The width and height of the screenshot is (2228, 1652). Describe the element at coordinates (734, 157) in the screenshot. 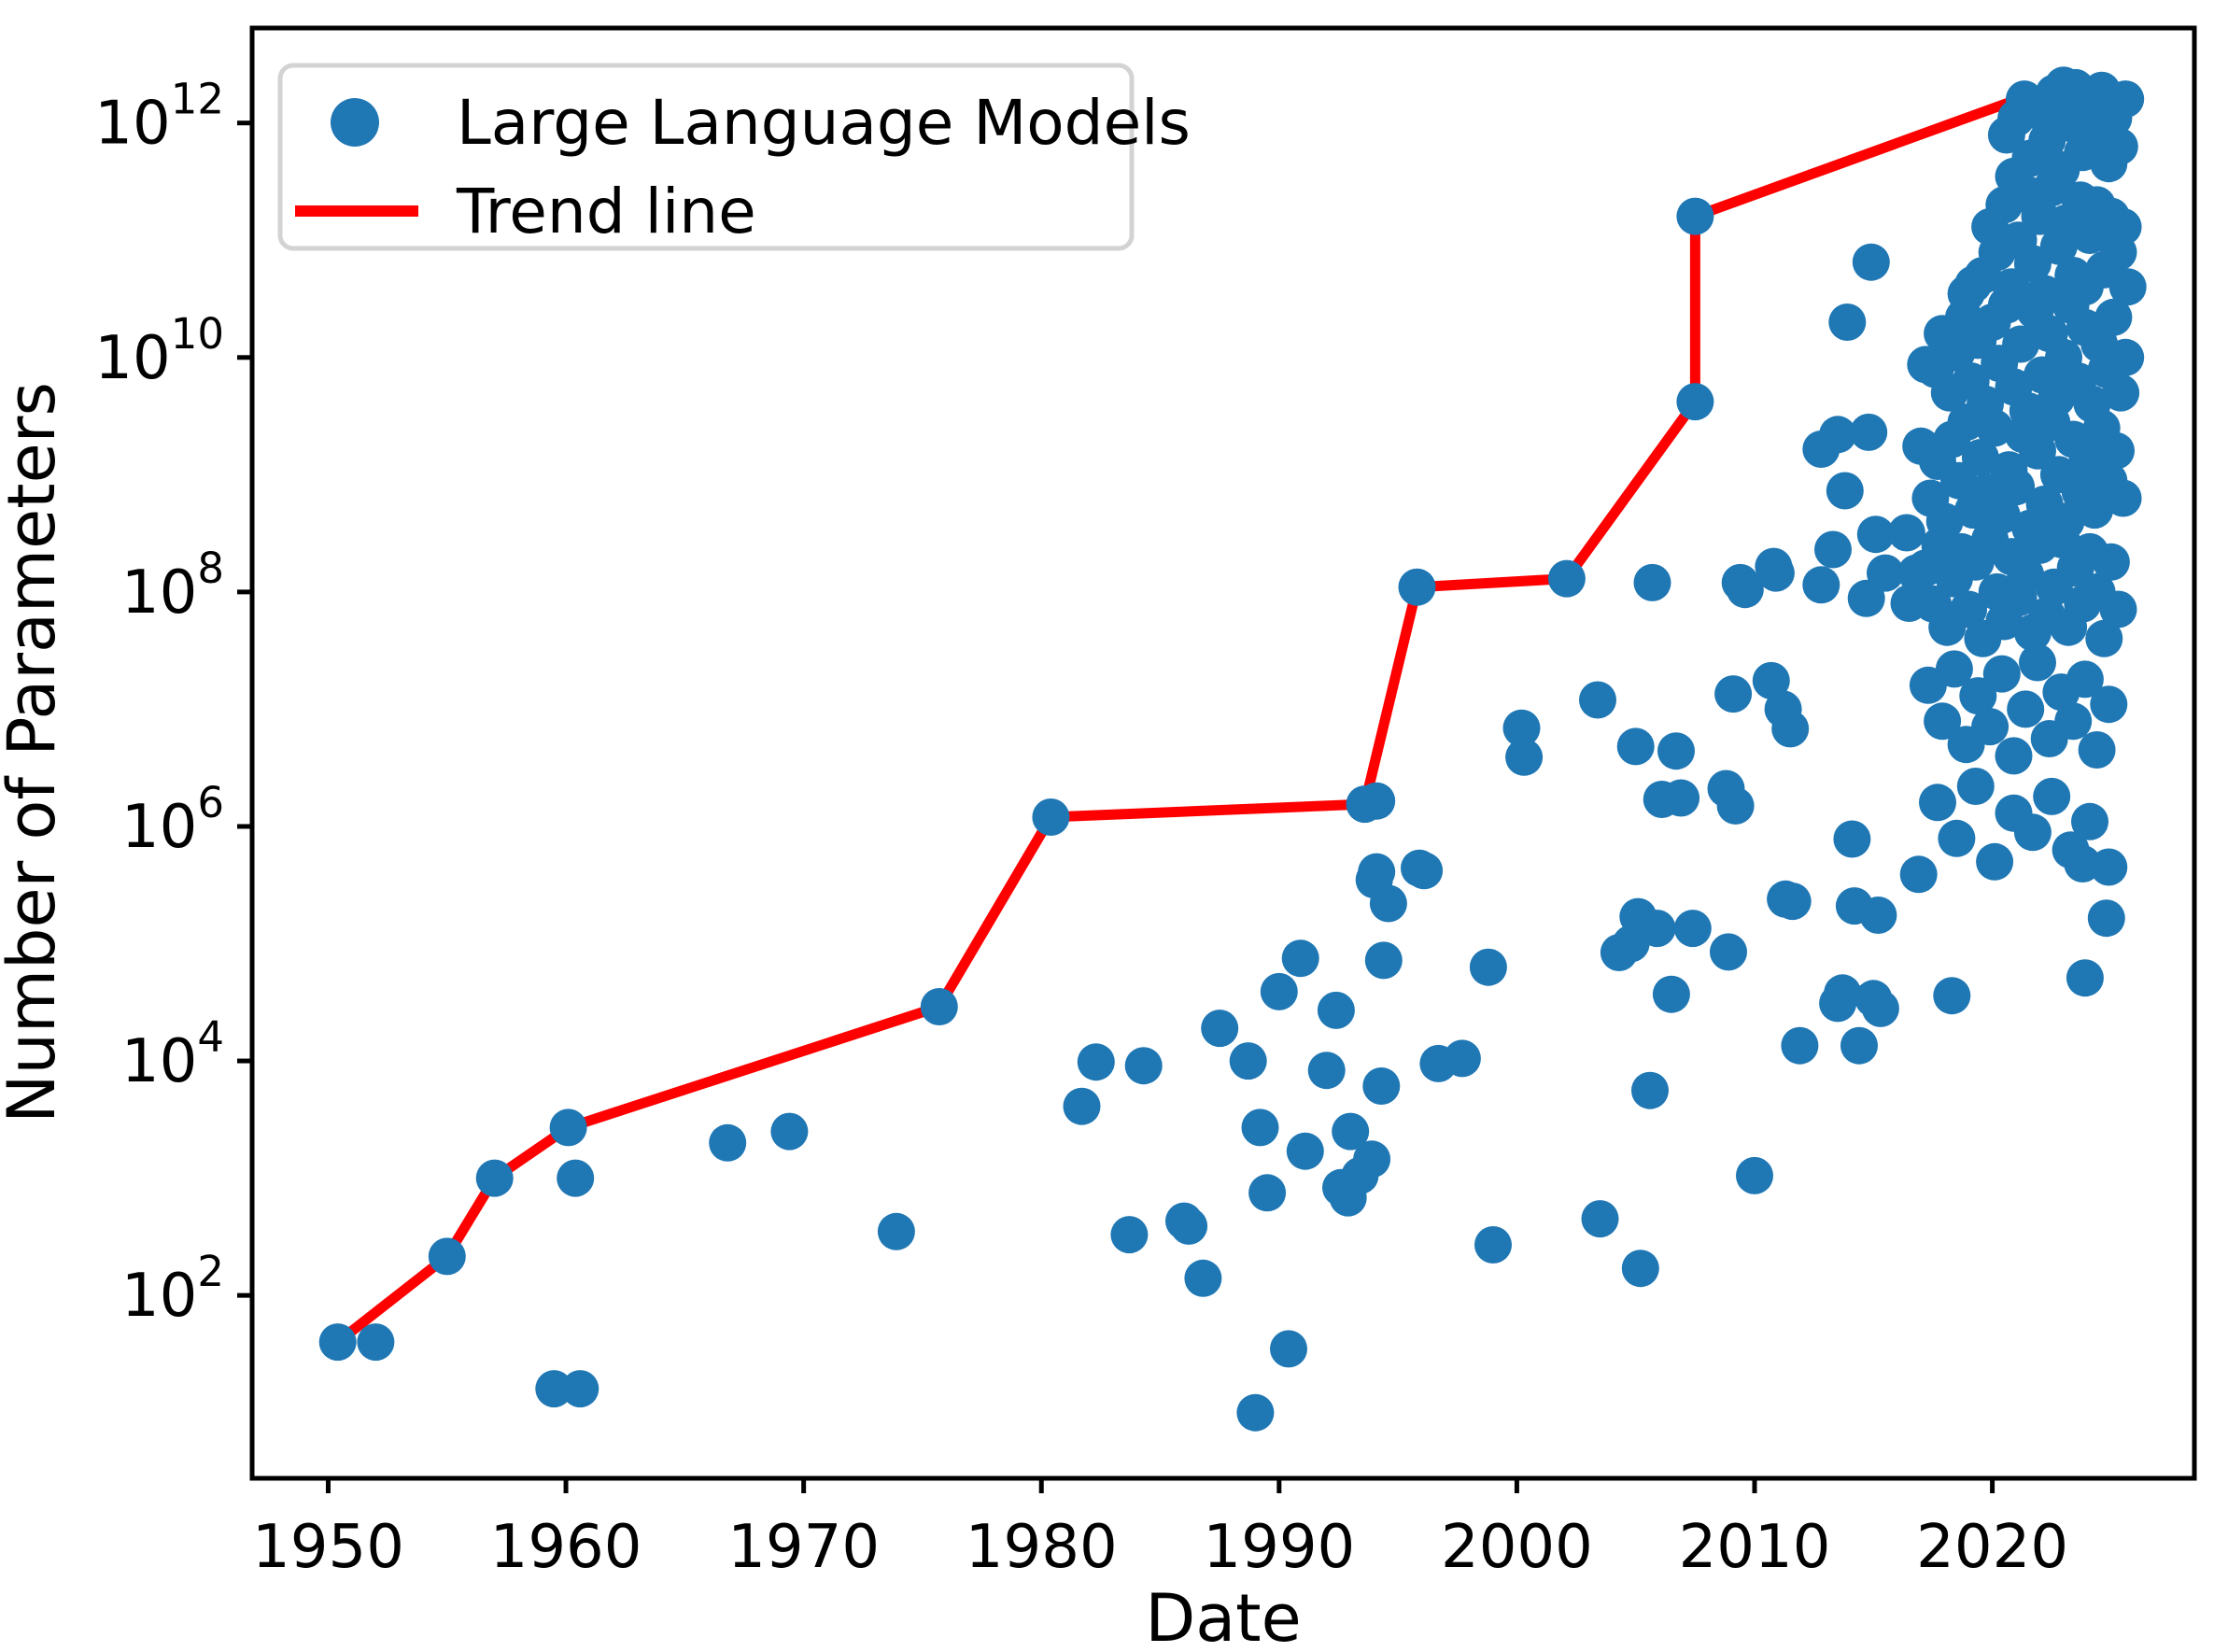

I see `legend: Large Language Models Trend line` at that location.